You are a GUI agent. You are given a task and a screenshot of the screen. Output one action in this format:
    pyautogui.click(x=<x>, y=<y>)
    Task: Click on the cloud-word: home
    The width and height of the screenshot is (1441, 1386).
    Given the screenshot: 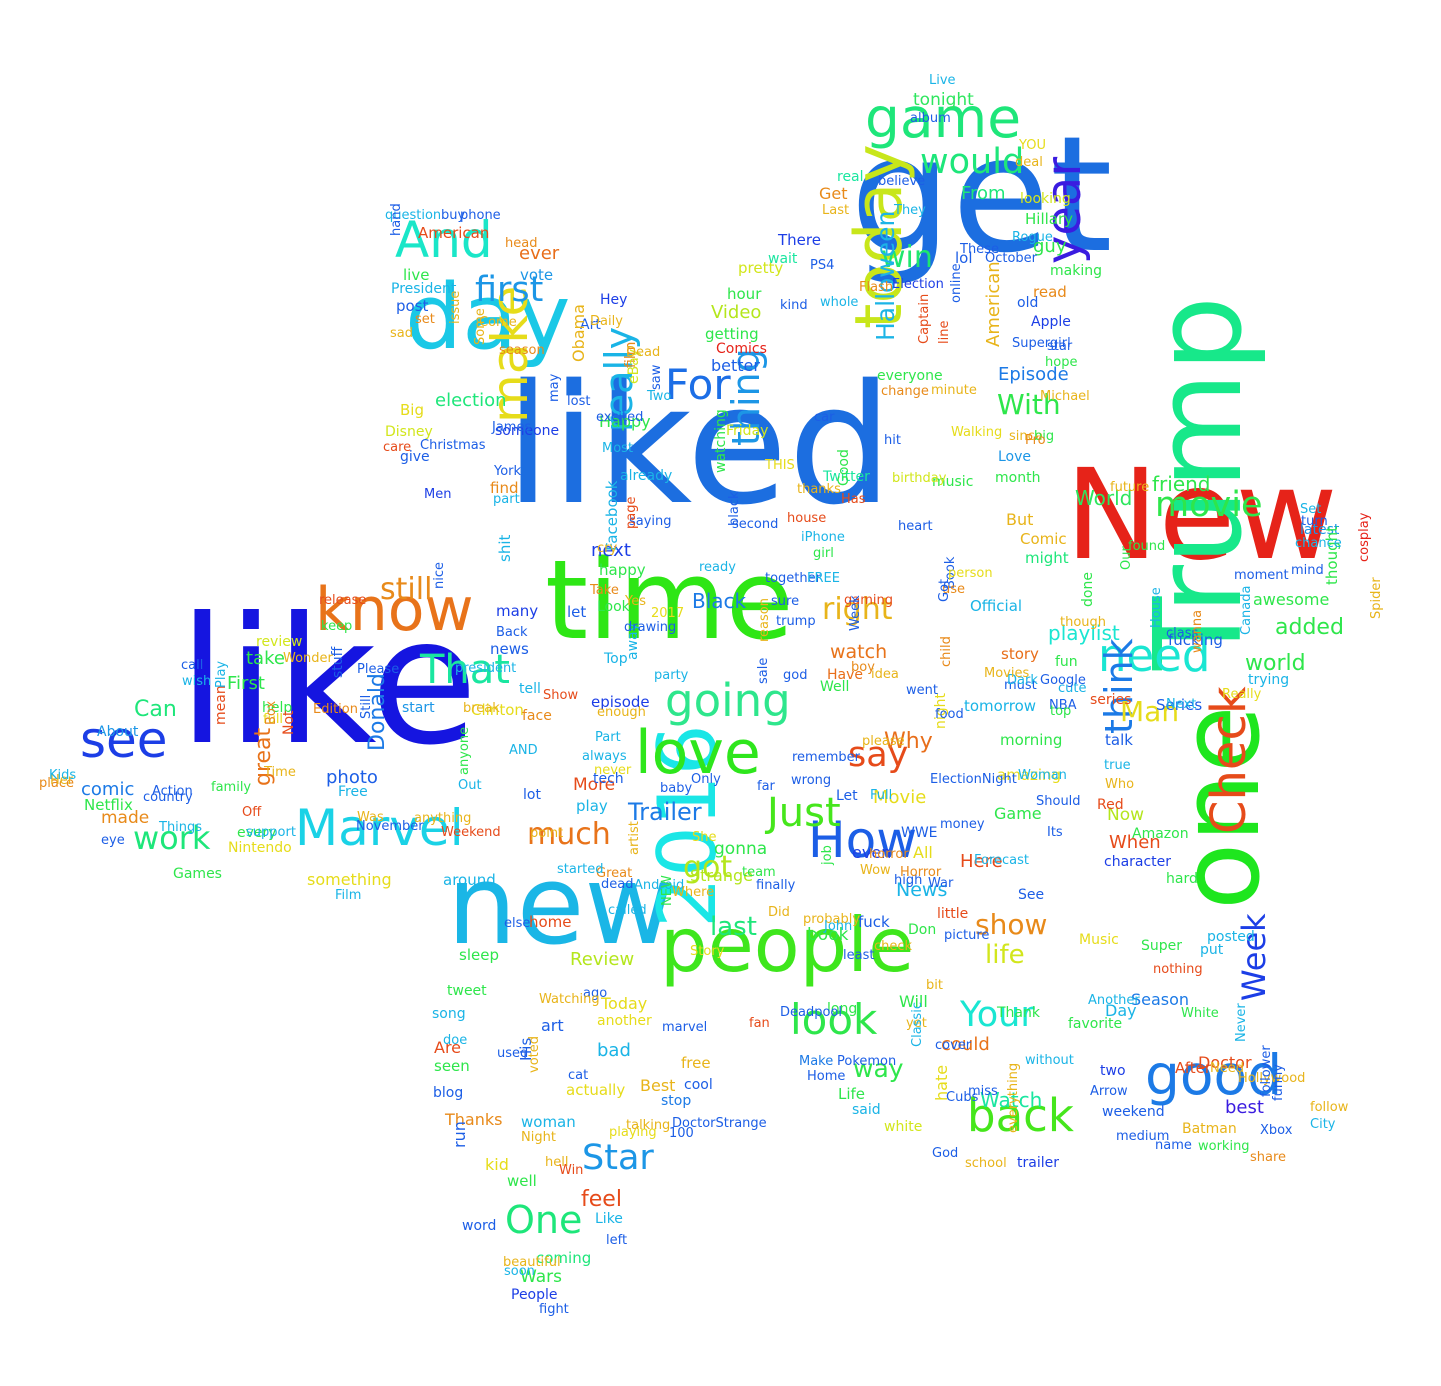 What is the action you would take?
    pyautogui.click(x=550, y=921)
    